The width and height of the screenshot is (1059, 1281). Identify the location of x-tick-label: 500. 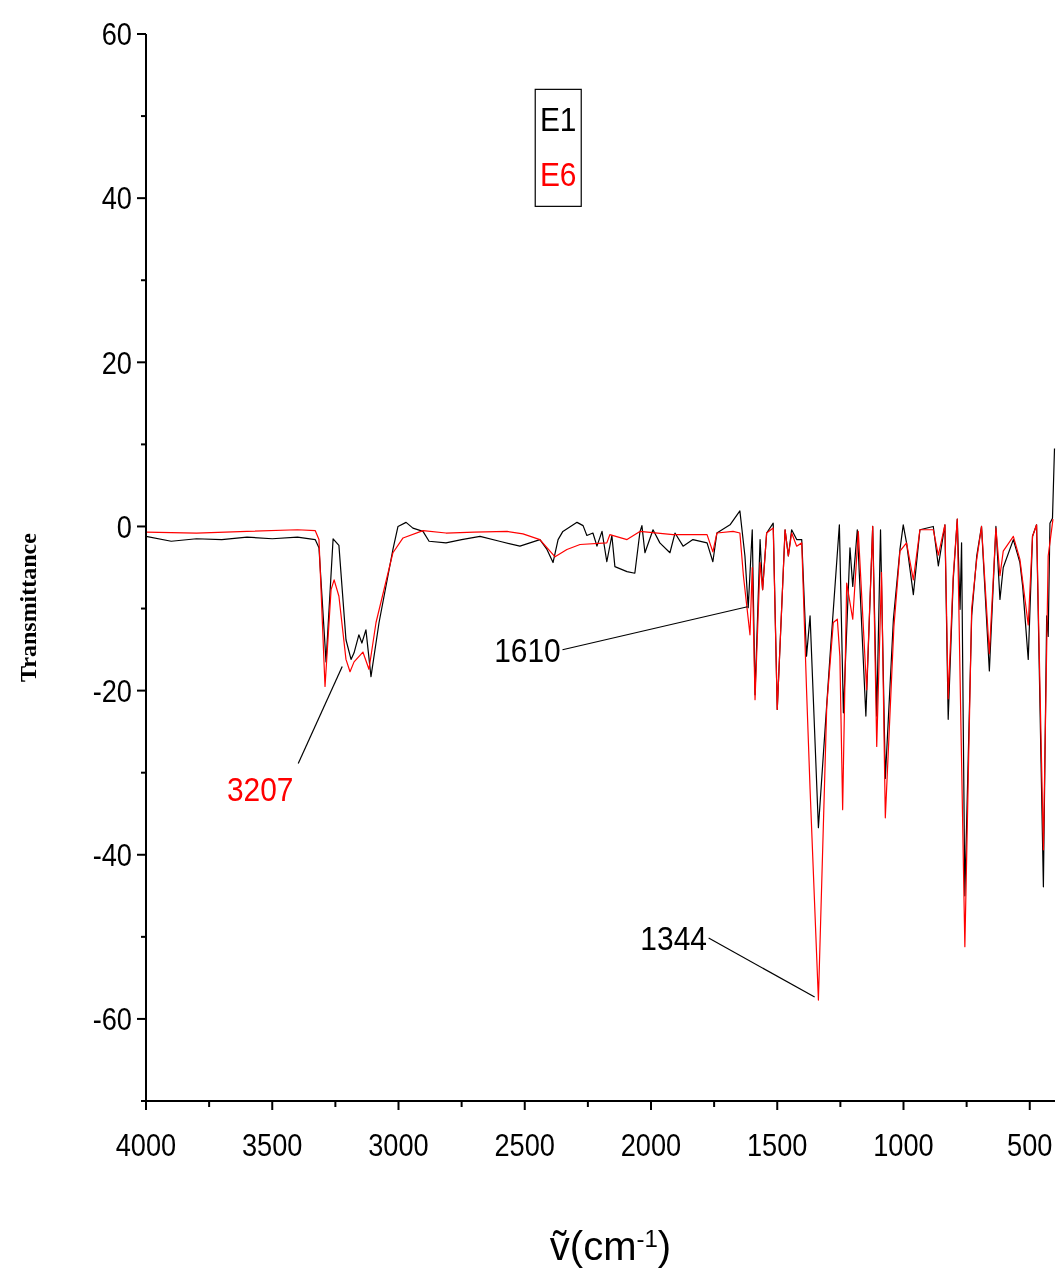
(1030, 1144).